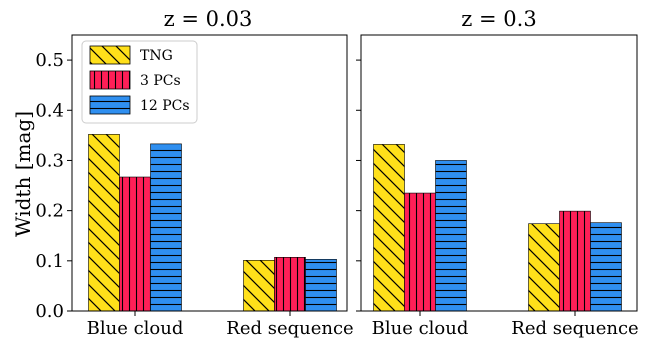 The width and height of the screenshot is (646, 338). I want to click on y-tick-label: 0.5, so click(49, 60).